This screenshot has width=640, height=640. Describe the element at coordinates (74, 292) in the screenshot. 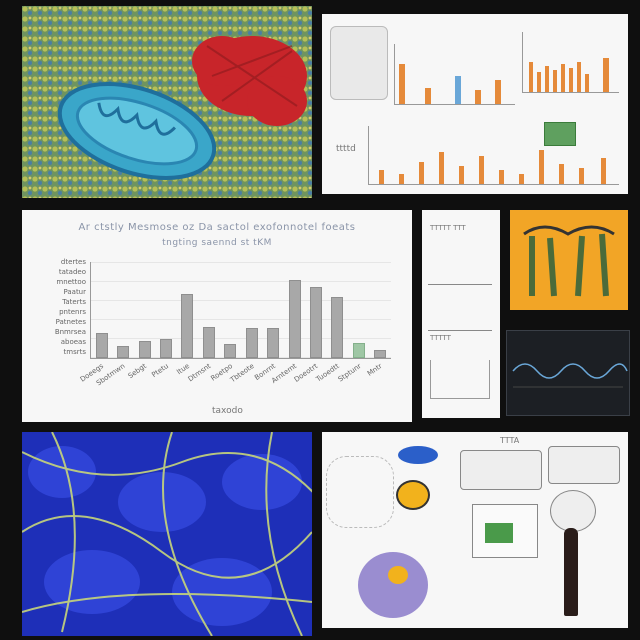

I see `y-tick-label: Paatur` at that location.